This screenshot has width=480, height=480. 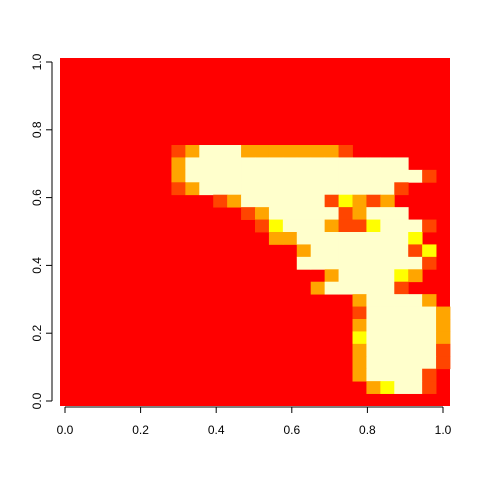 What do you see at coordinates (140, 430) in the screenshot?
I see `x-tick-label: 0.2` at bounding box center [140, 430].